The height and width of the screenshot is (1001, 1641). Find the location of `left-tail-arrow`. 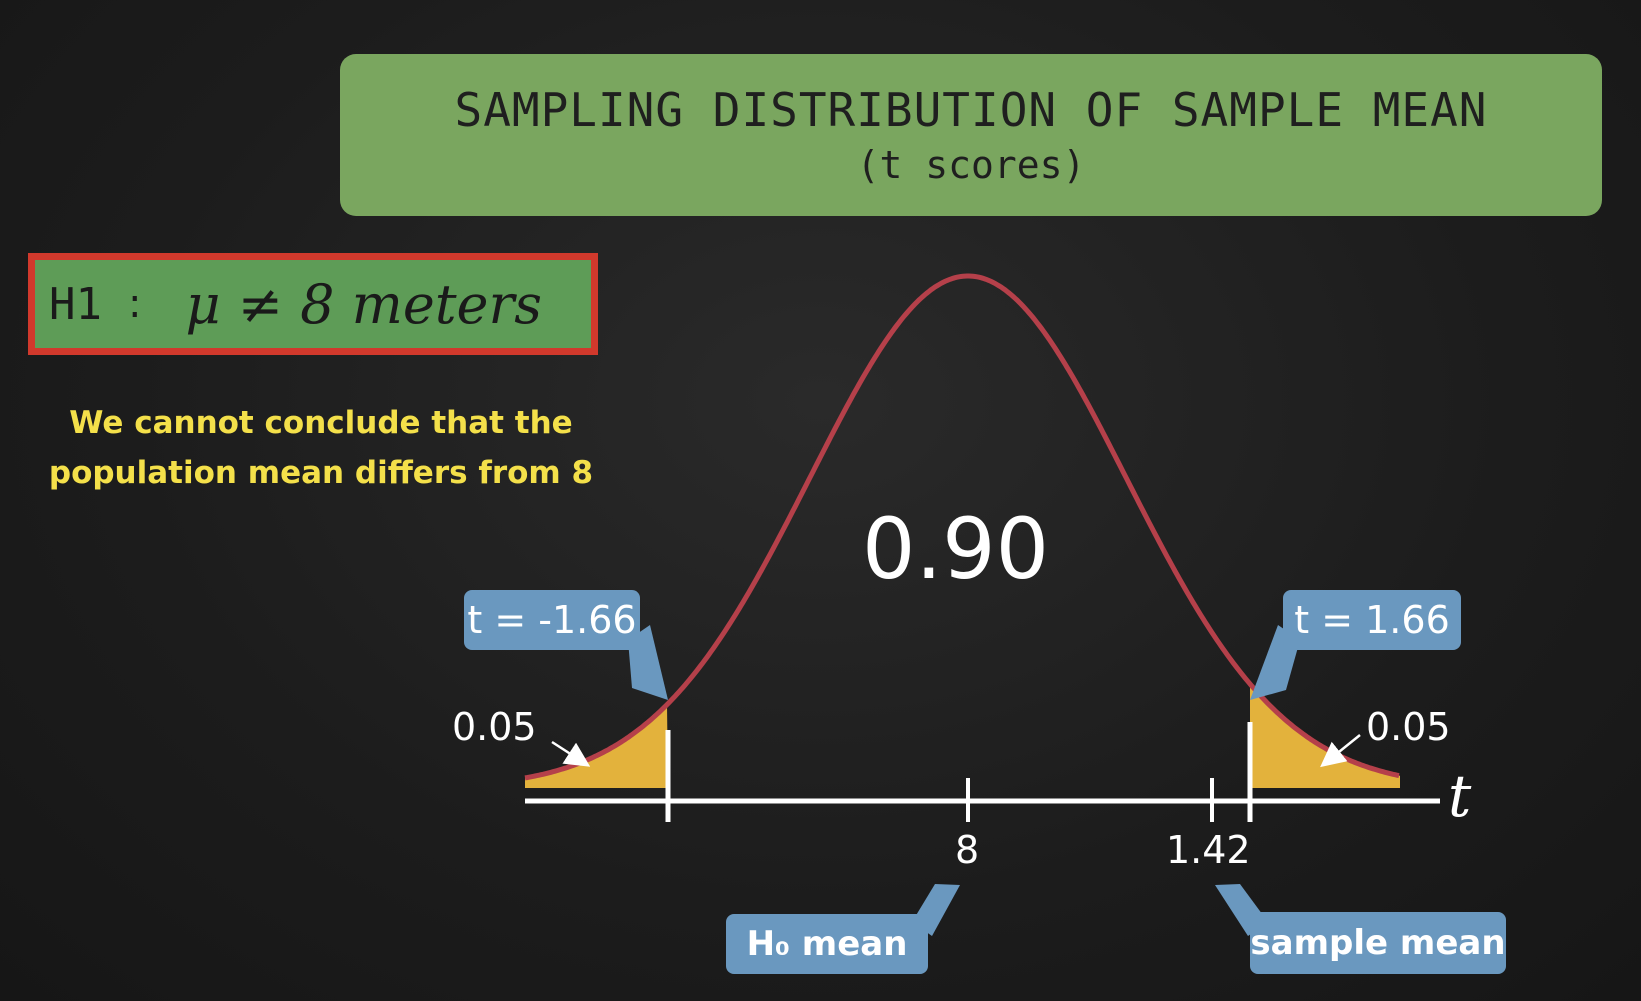

left-tail-arrow is located at coordinates (571, 753).